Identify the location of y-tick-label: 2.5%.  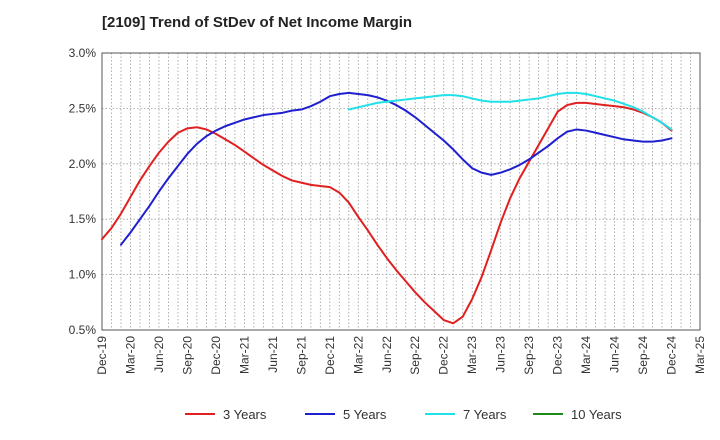
(83, 108).